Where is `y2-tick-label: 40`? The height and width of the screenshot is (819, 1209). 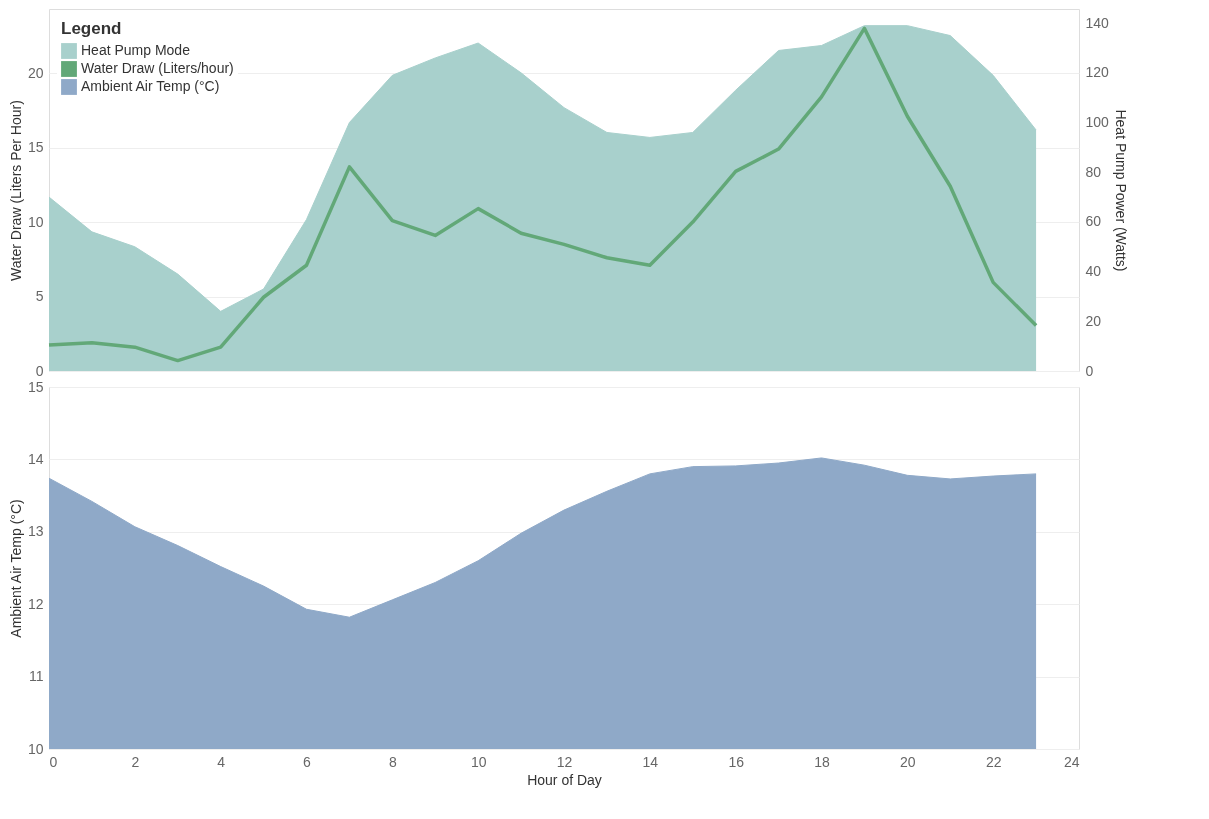
y2-tick-label: 40 is located at coordinates (1093, 271).